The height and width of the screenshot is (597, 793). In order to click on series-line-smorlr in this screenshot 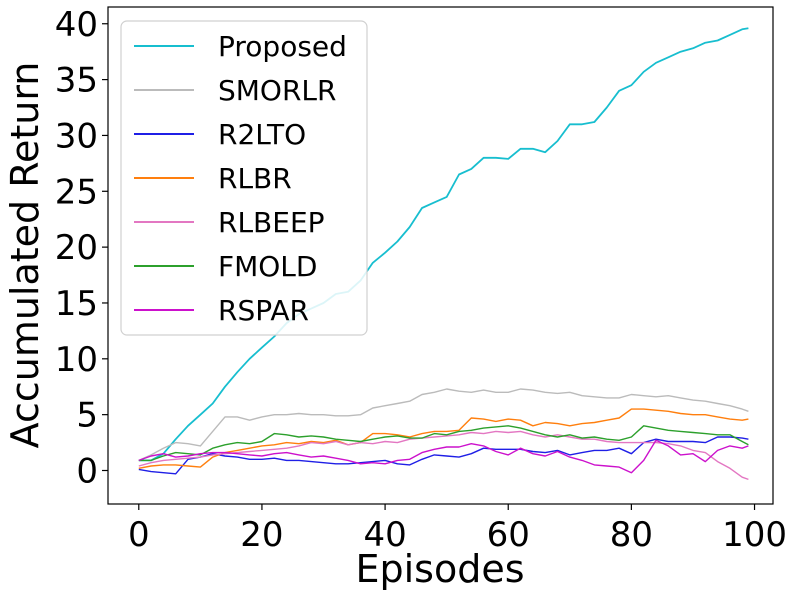, I will do `click(443, 425)`.